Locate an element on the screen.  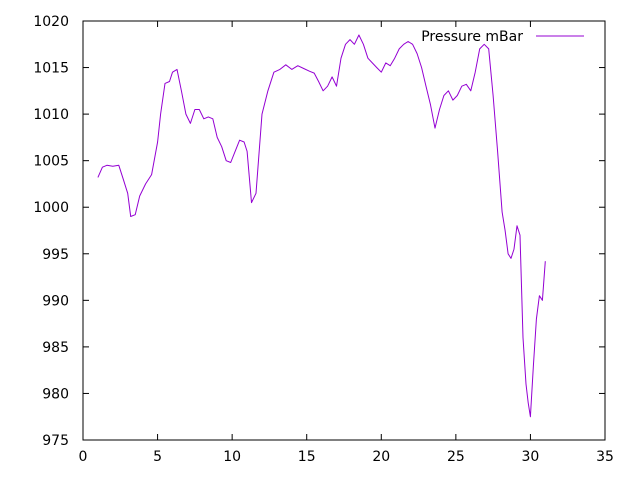
y-tick-label: 1005 is located at coordinates (51, 162).